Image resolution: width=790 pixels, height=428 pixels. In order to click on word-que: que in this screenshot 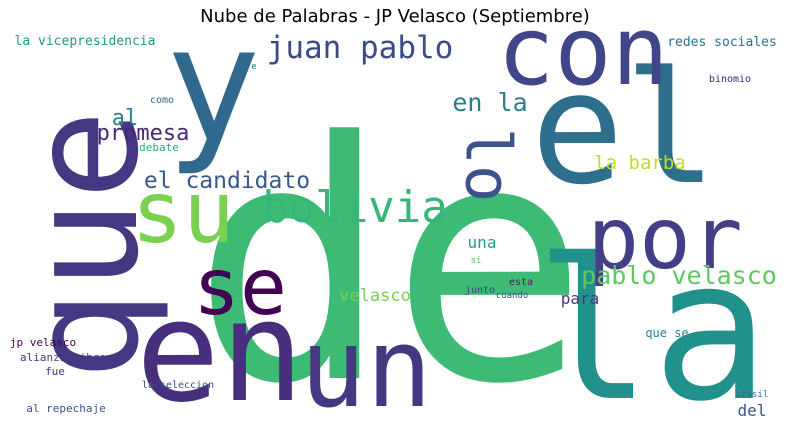, I will do `click(86, 245)`.